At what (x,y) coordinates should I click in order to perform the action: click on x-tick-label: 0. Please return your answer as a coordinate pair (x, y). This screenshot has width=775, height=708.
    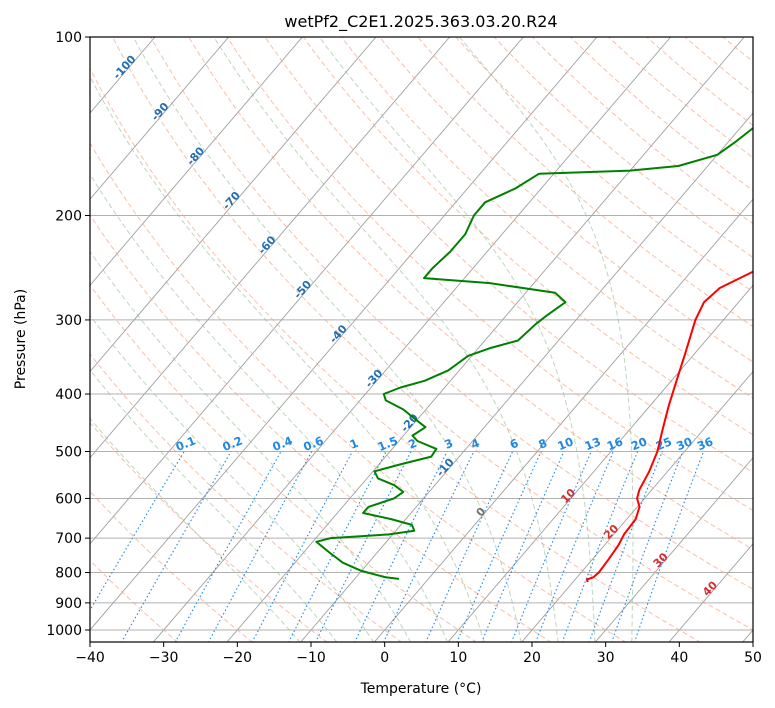
    Looking at the image, I should click on (384, 658).